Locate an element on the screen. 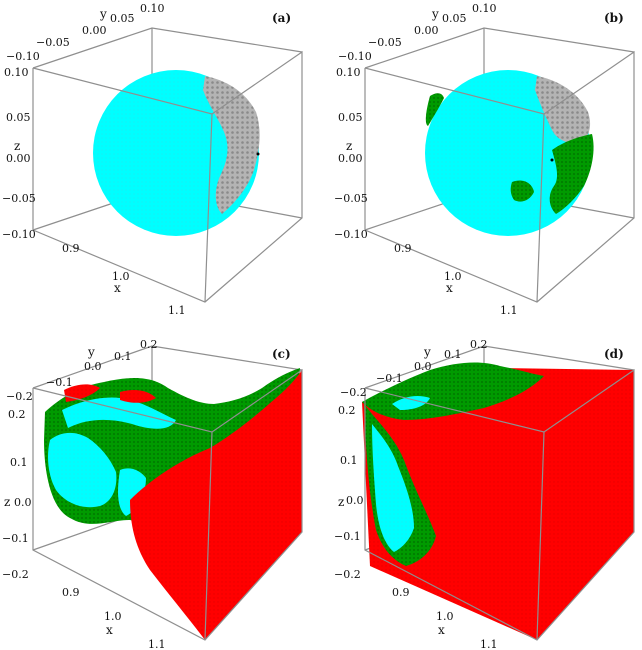  panel-a-ztick-0: 0.10 is located at coordinates (16, 72).